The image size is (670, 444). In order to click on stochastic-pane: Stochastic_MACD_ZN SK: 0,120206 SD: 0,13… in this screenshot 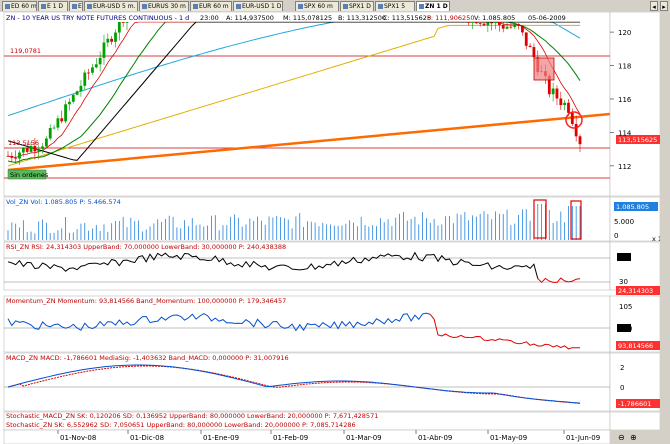, I will do `click(307, 421)`.